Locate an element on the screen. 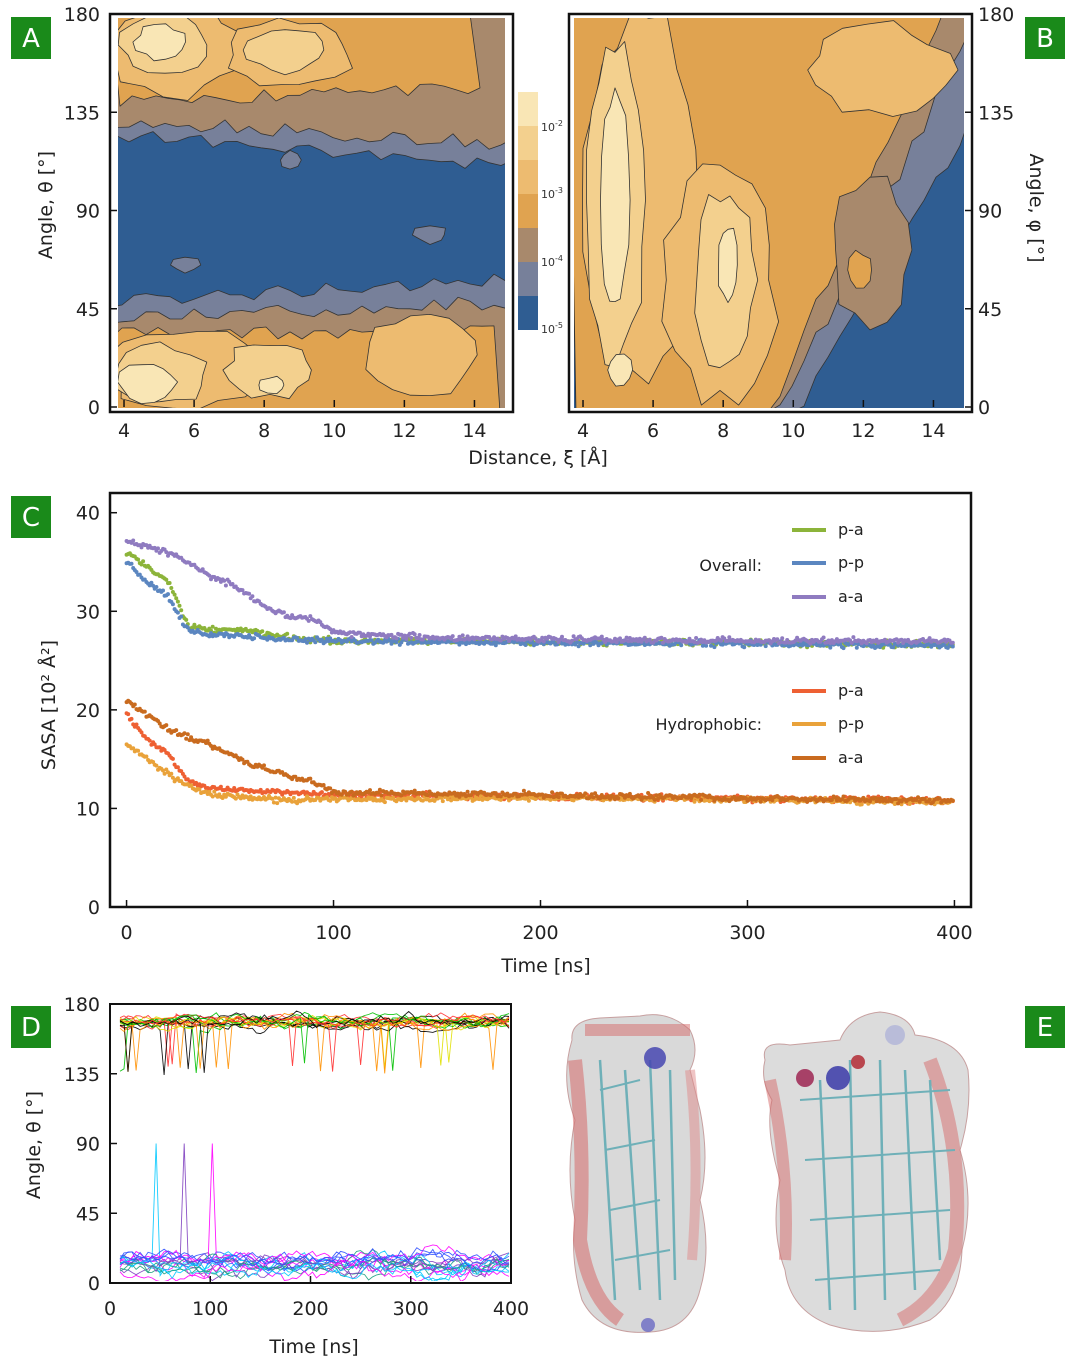 The width and height of the screenshot is (1065, 1361). x-tick-label-0: 4 is located at coordinates (124, 431).